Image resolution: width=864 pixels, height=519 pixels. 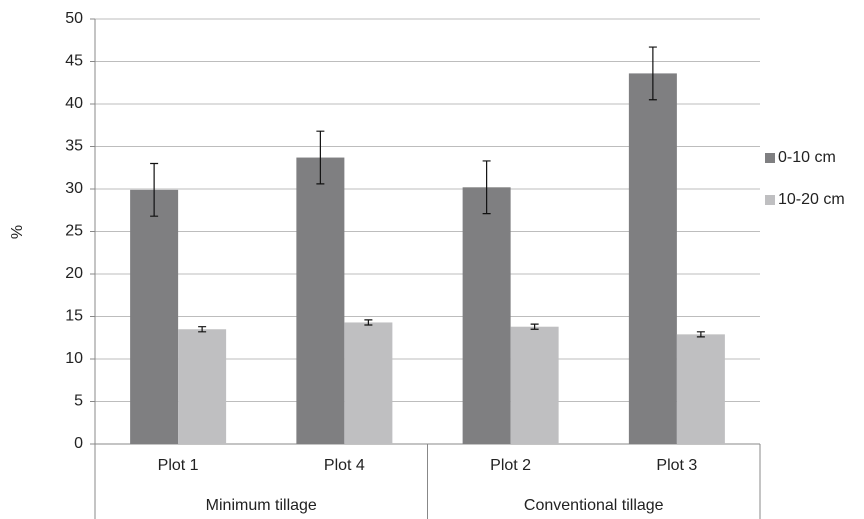 What do you see at coordinates (344, 465) in the screenshot?
I see `x-tick-label: Plot 4` at bounding box center [344, 465].